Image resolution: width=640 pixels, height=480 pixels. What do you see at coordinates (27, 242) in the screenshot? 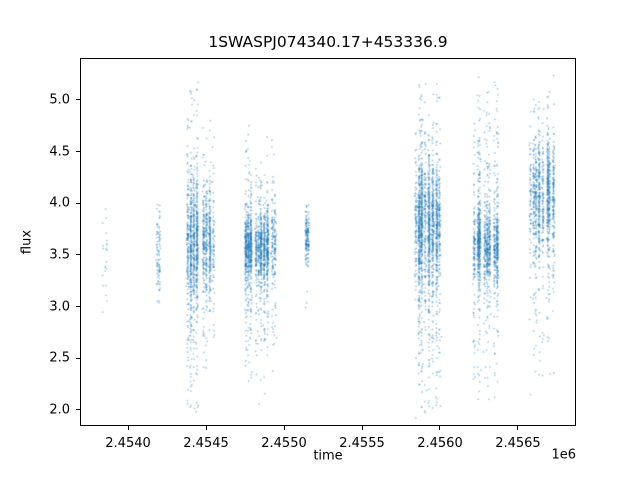
I see `y-axis-label: flux` at bounding box center [27, 242].